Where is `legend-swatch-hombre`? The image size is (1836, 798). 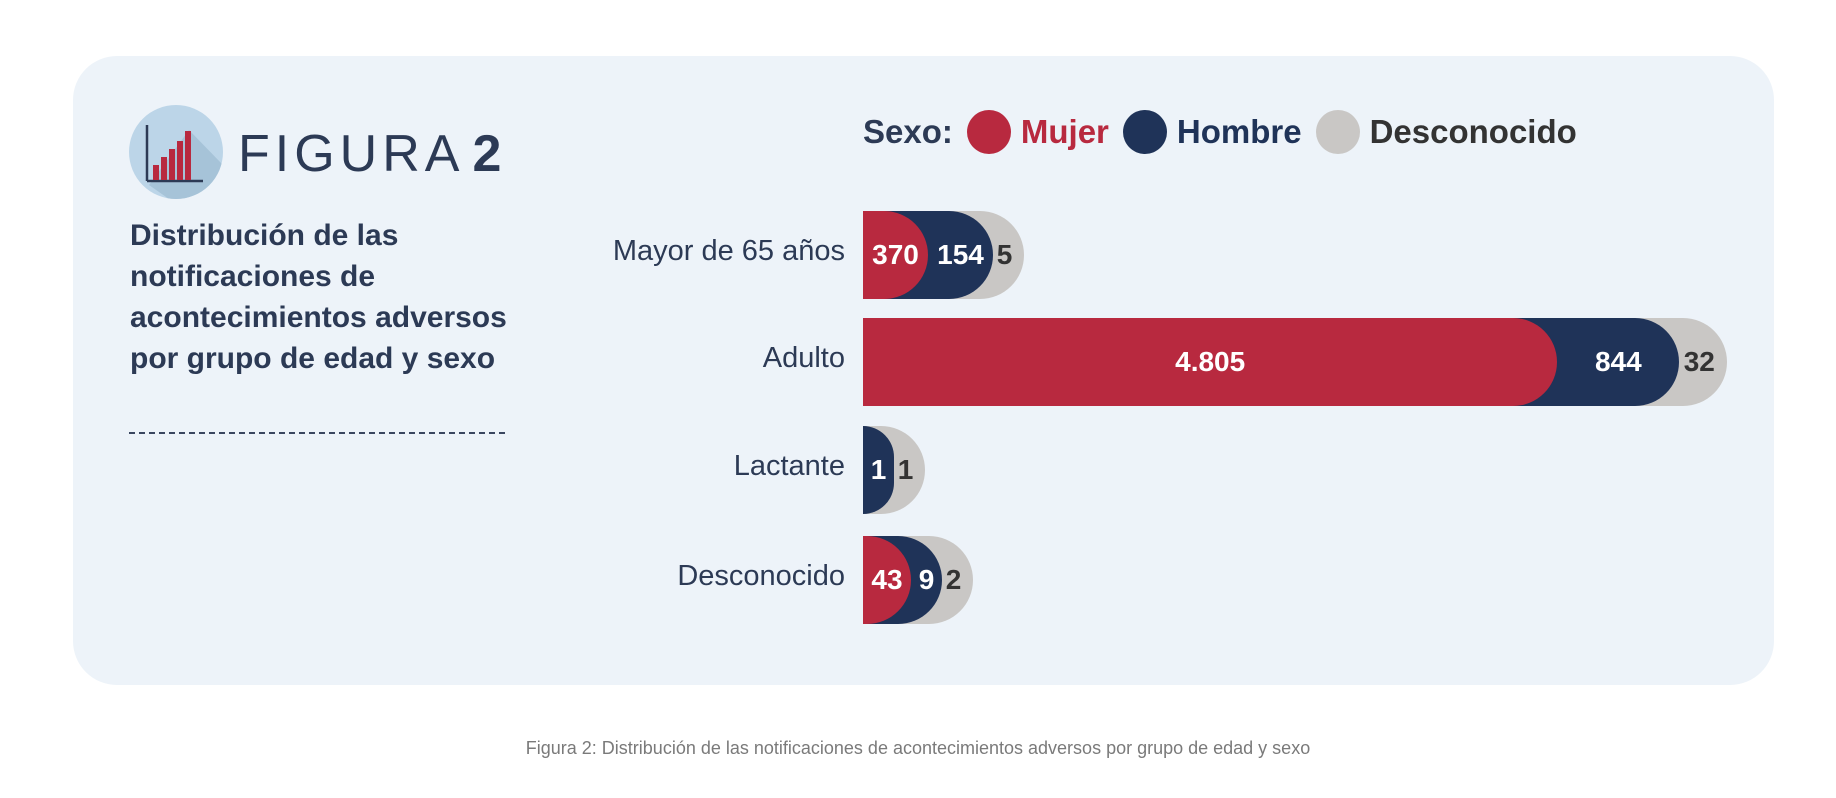 legend-swatch-hombre is located at coordinates (1144, 132).